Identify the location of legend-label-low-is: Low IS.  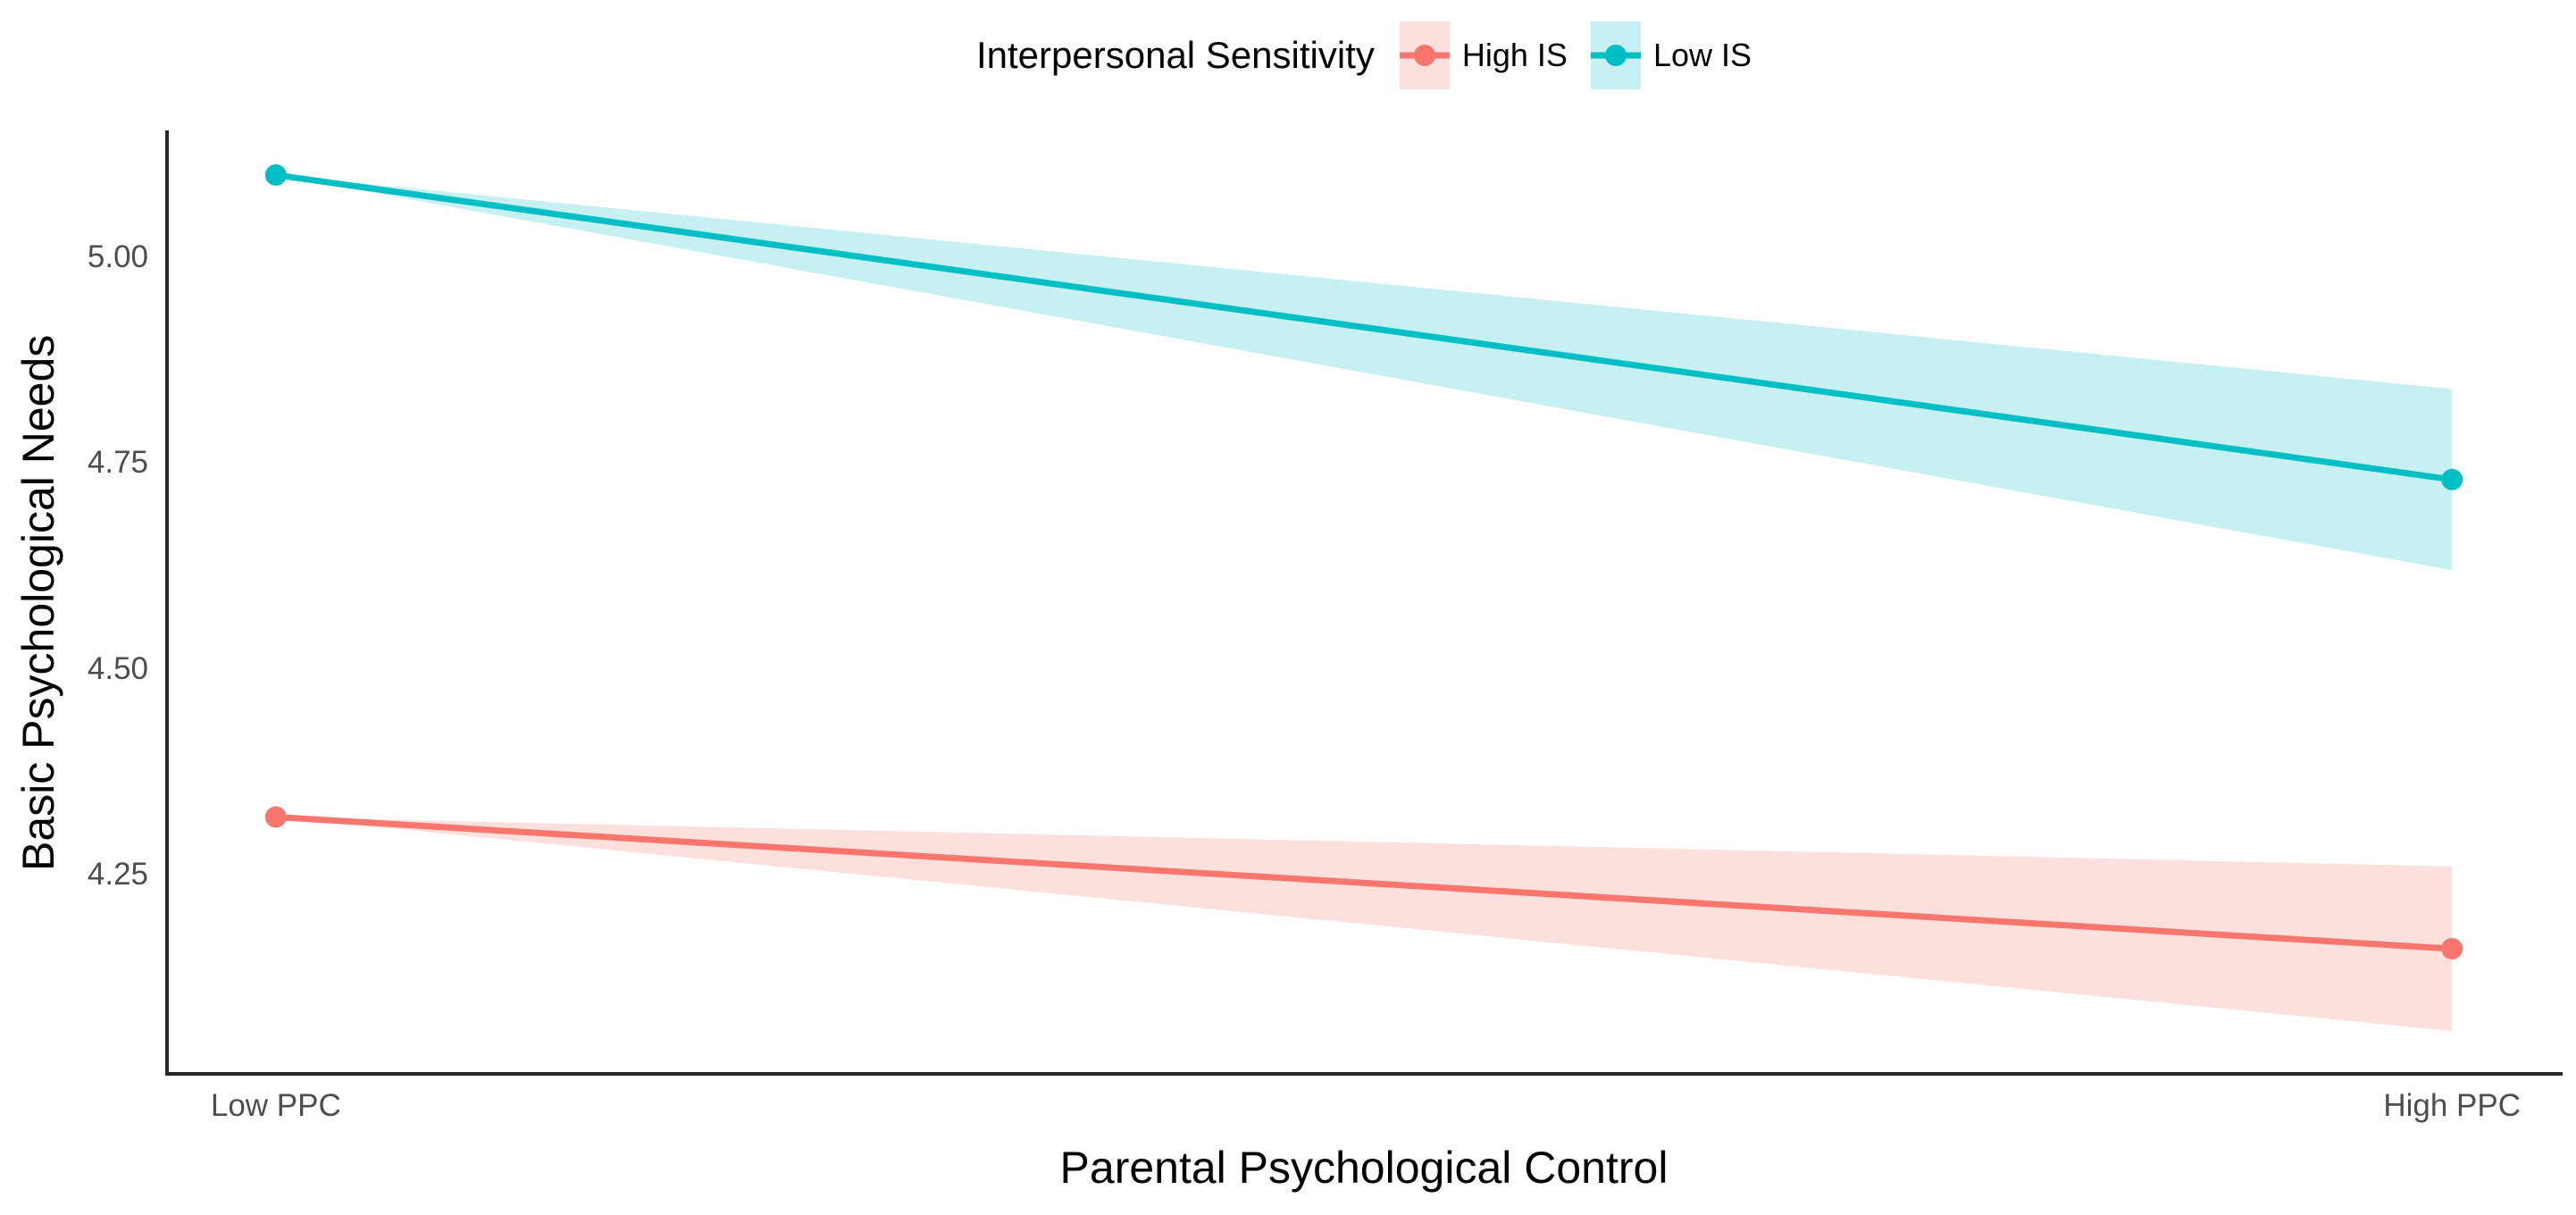
(1702, 55).